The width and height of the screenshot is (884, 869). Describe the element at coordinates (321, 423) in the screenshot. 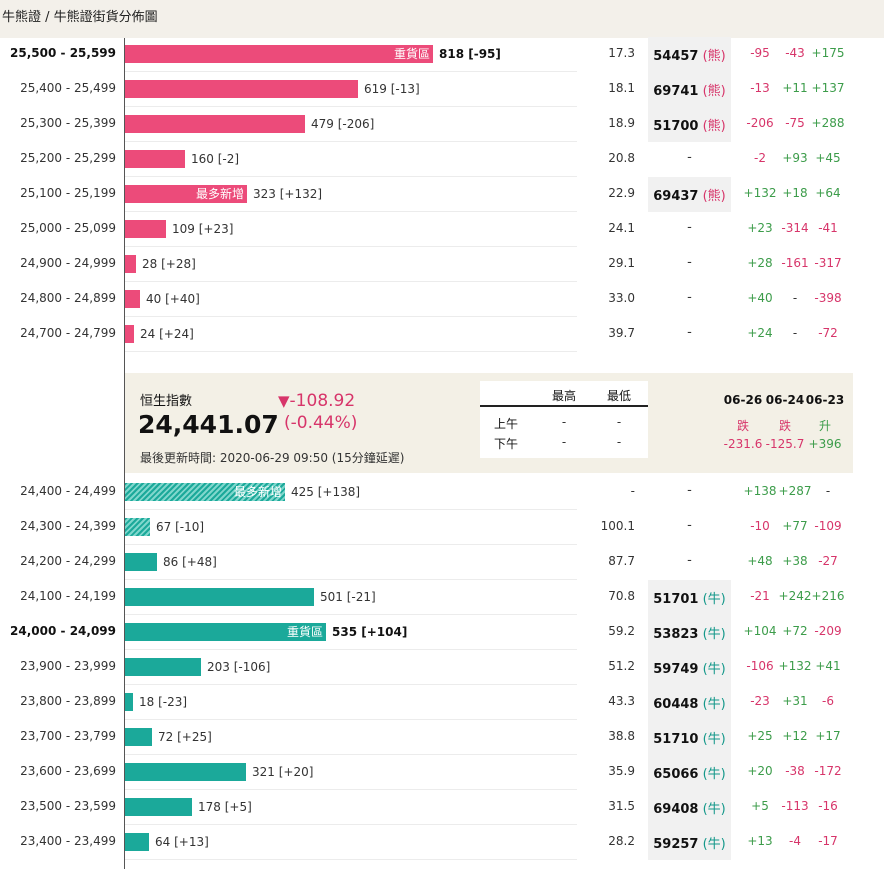

I see `index-change-percent: (-0.44%)` at that location.